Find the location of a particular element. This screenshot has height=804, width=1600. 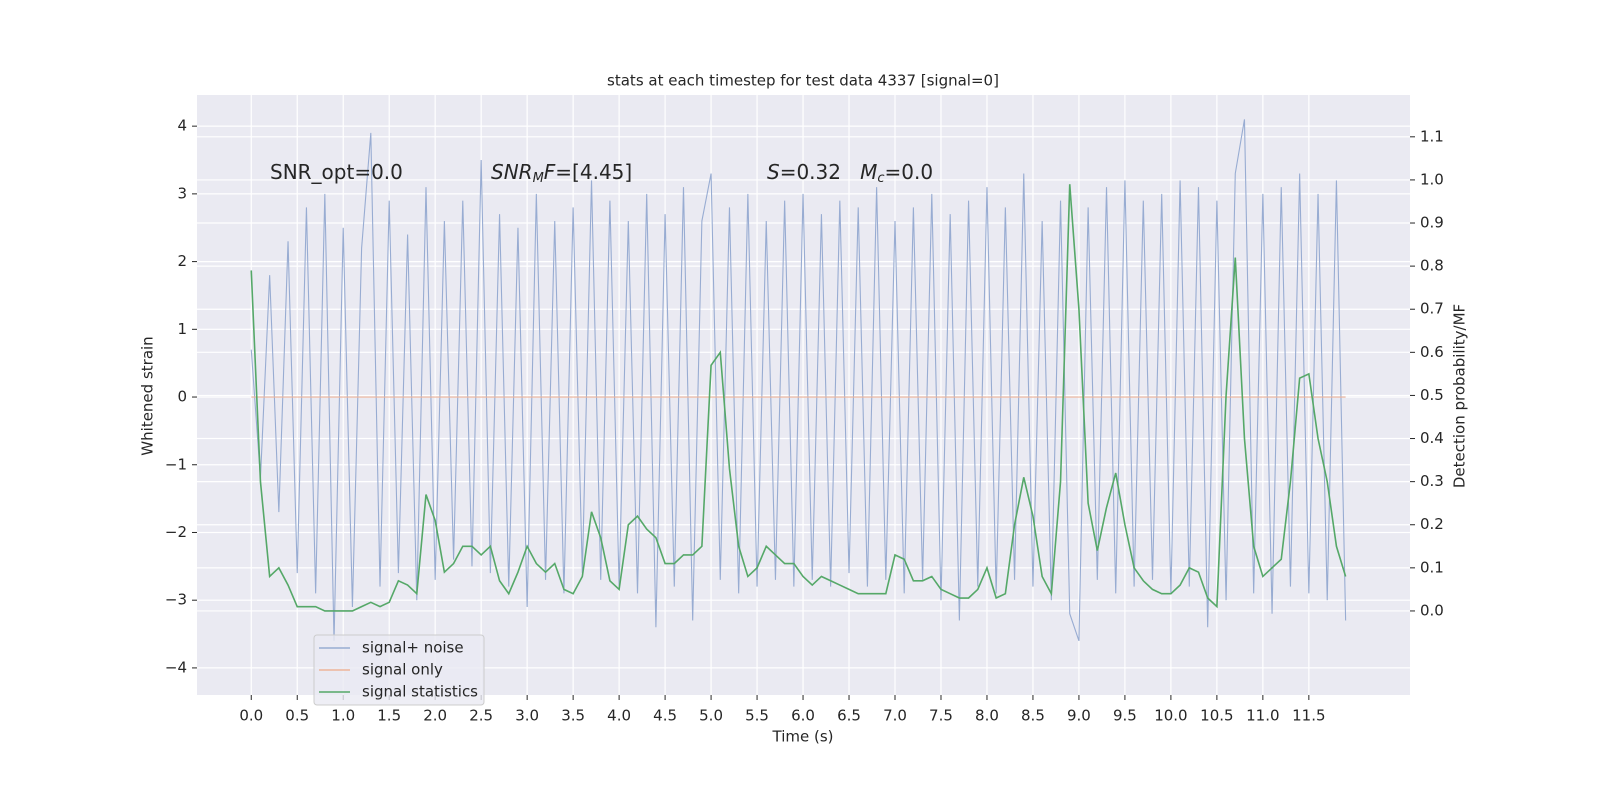

x-tick-label: 10.0 is located at coordinates (1170, 716).